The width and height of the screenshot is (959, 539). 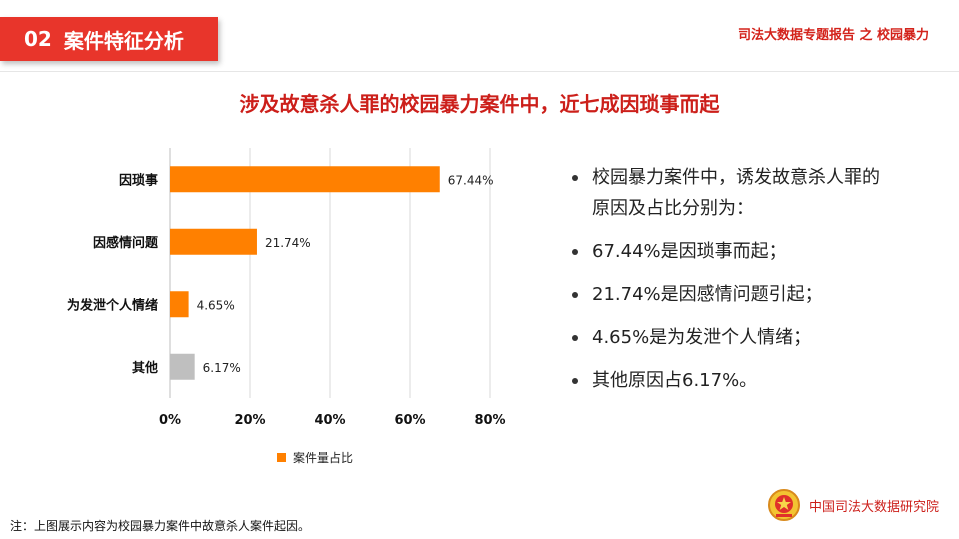 I want to click on bullet-text: 校园暴力案件中，诱发故意杀人罪的原因及占比分别为：, so click(x=736, y=193).